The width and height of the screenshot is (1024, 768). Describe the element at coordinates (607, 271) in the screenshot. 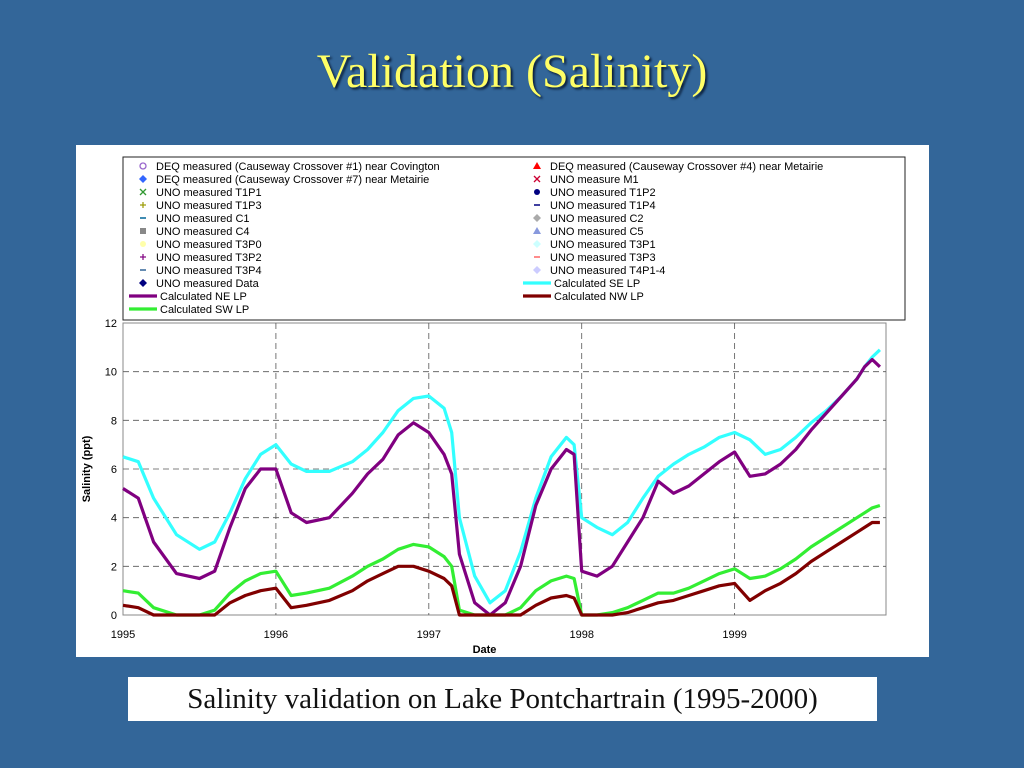

I see `legend-label: UNO measured T4P1-4` at that location.